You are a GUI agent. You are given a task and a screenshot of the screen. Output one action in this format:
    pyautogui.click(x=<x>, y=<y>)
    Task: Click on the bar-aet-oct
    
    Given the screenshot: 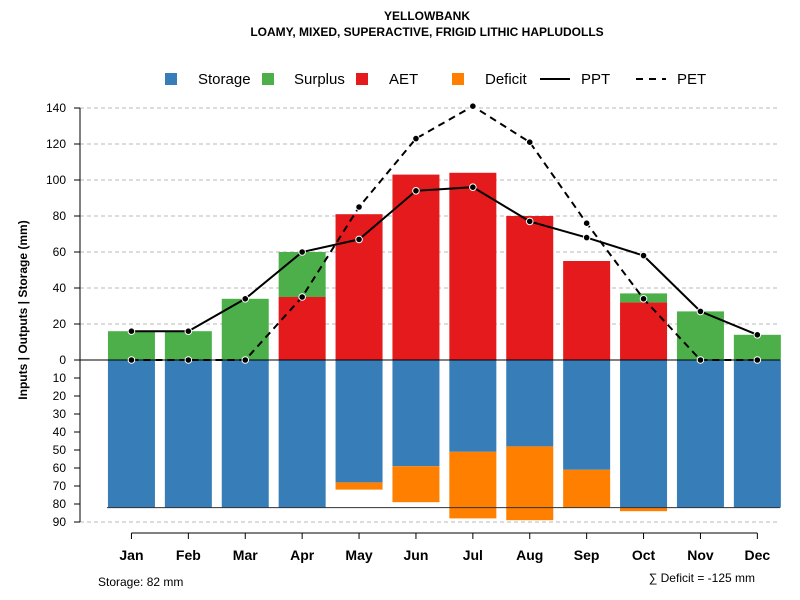 What is the action you would take?
    pyautogui.click(x=644, y=331)
    